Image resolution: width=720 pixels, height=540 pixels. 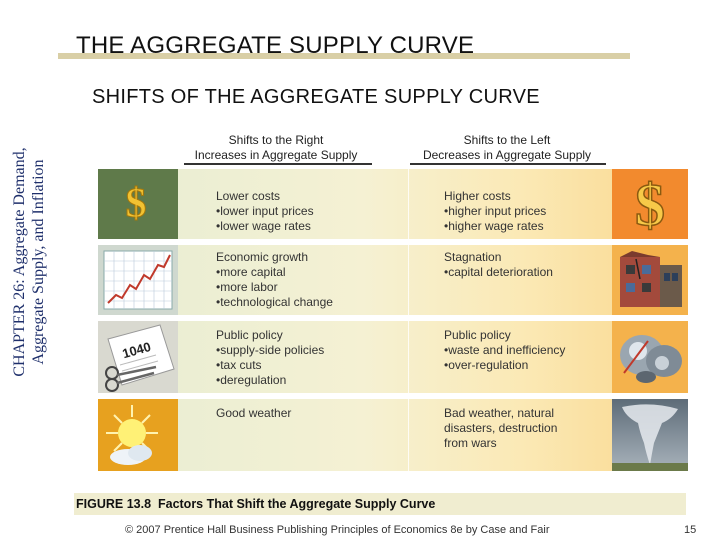 I want to click on right-cell-growth: Stagnation capital deterioration, so click(x=544, y=280).